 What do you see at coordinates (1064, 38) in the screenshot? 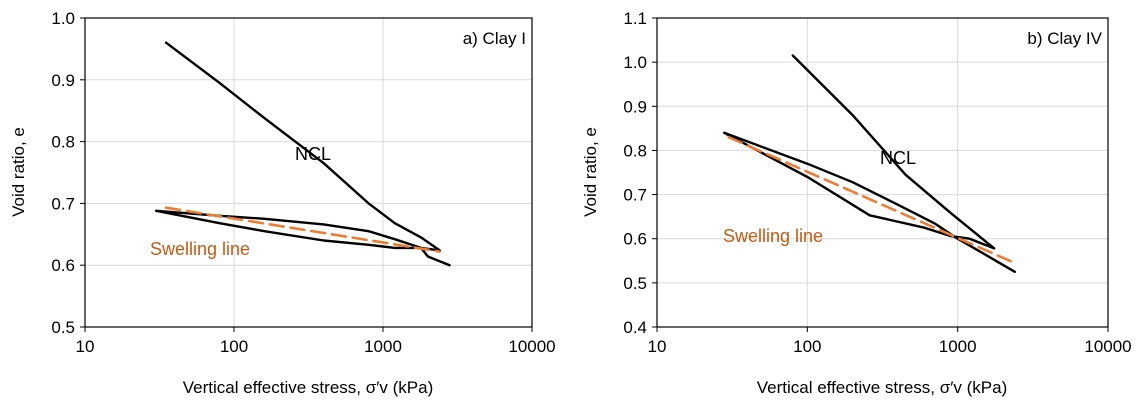
I see `panel-label: b) Clay IV` at bounding box center [1064, 38].